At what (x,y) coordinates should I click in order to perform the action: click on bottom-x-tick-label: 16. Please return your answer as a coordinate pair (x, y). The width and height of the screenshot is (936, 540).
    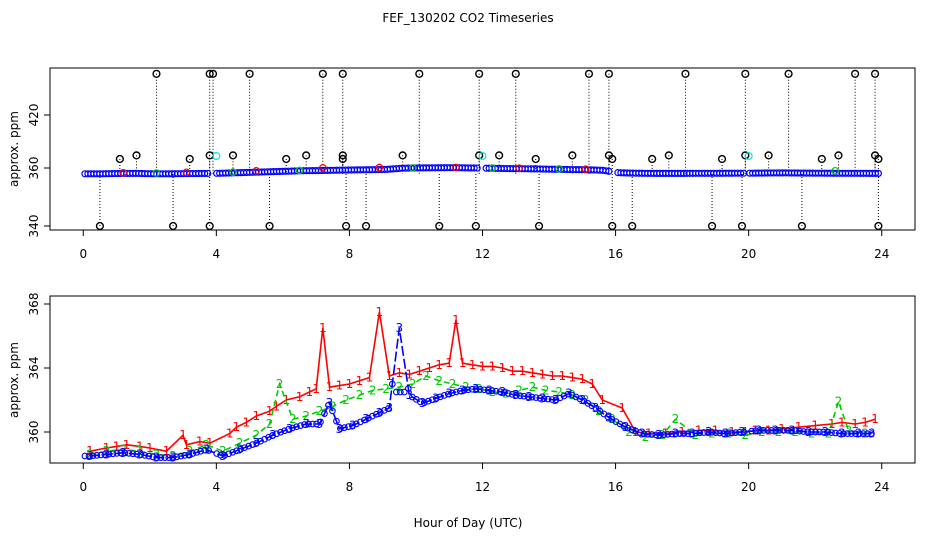
    Looking at the image, I should click on (615, 487).